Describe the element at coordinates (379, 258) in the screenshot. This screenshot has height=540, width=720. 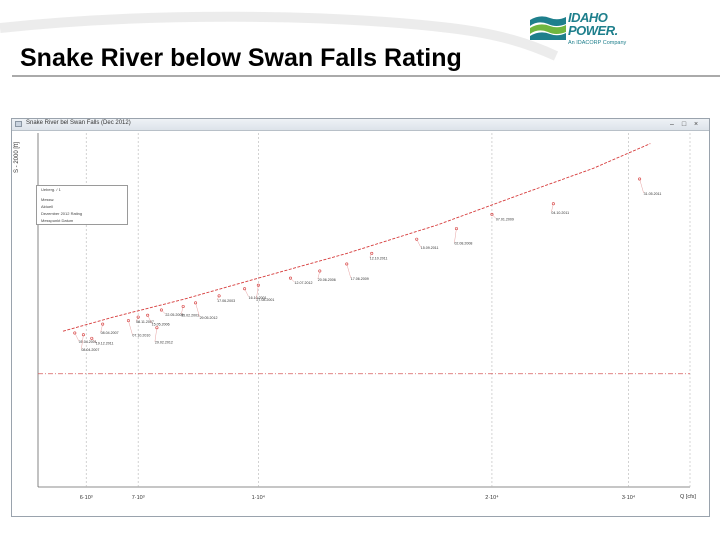
I see `measurement-date-label: 12.10.2011` at that location.